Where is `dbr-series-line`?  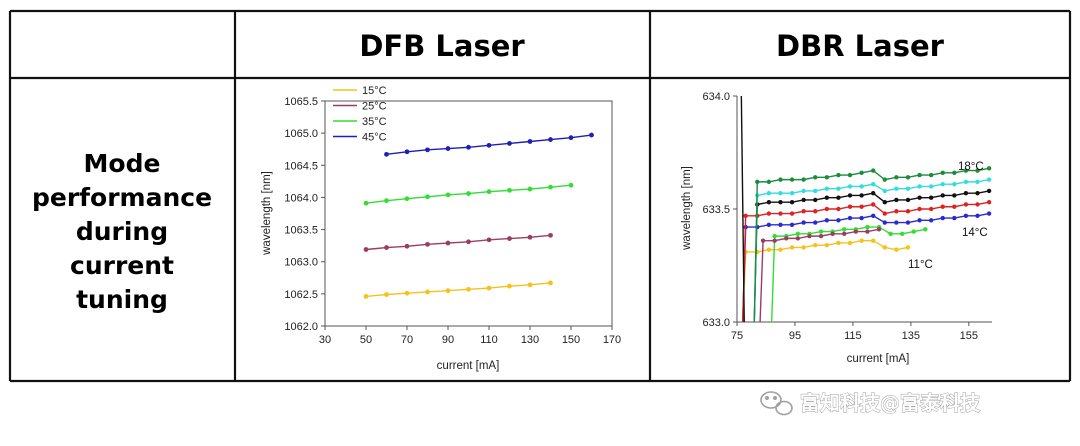 dbr-series-line is located at coordinates (867, 220).